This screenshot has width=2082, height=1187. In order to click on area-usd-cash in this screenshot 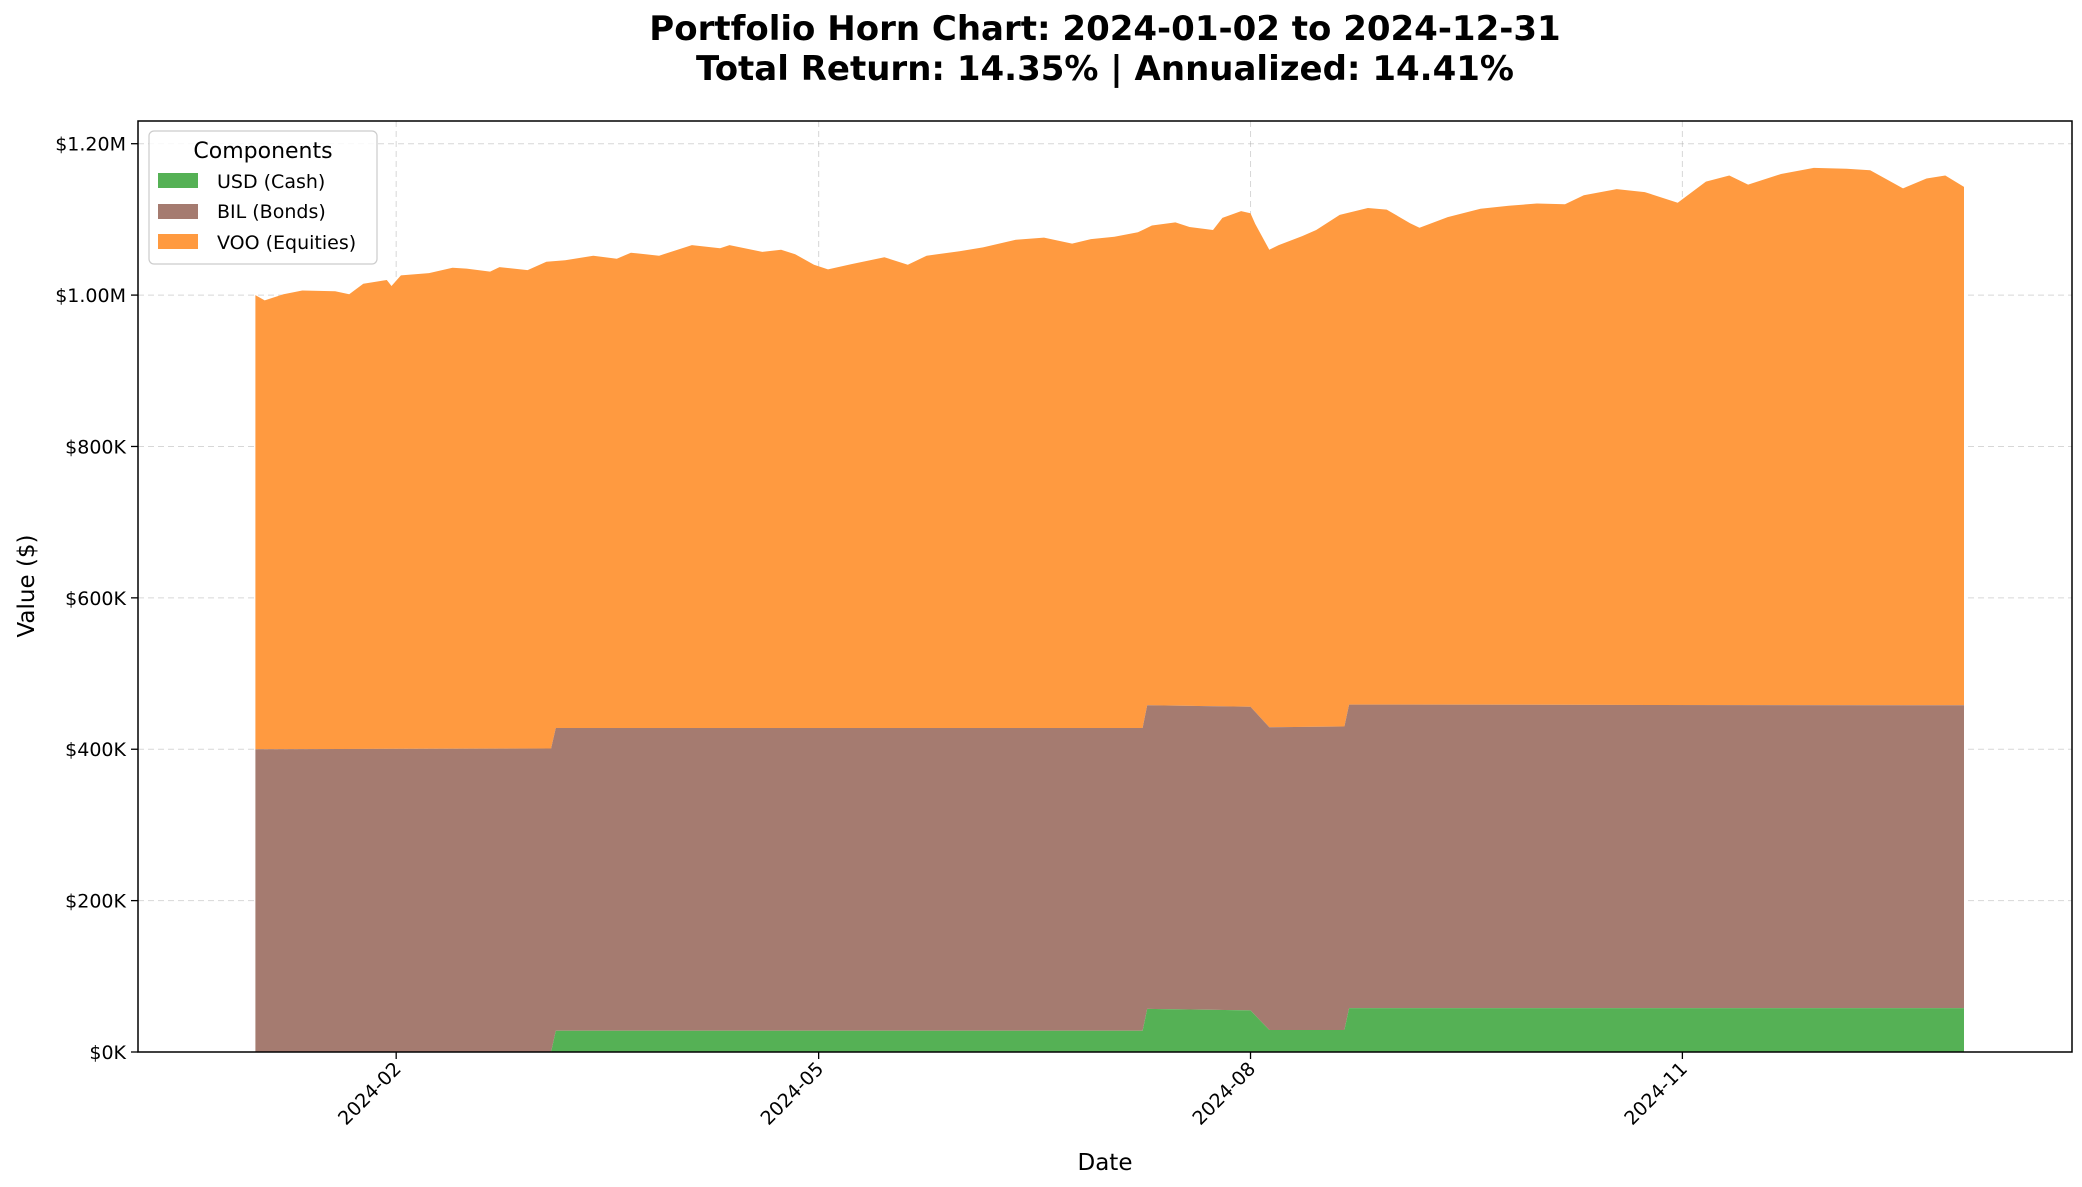, I will do `click(1109, 1030)`.